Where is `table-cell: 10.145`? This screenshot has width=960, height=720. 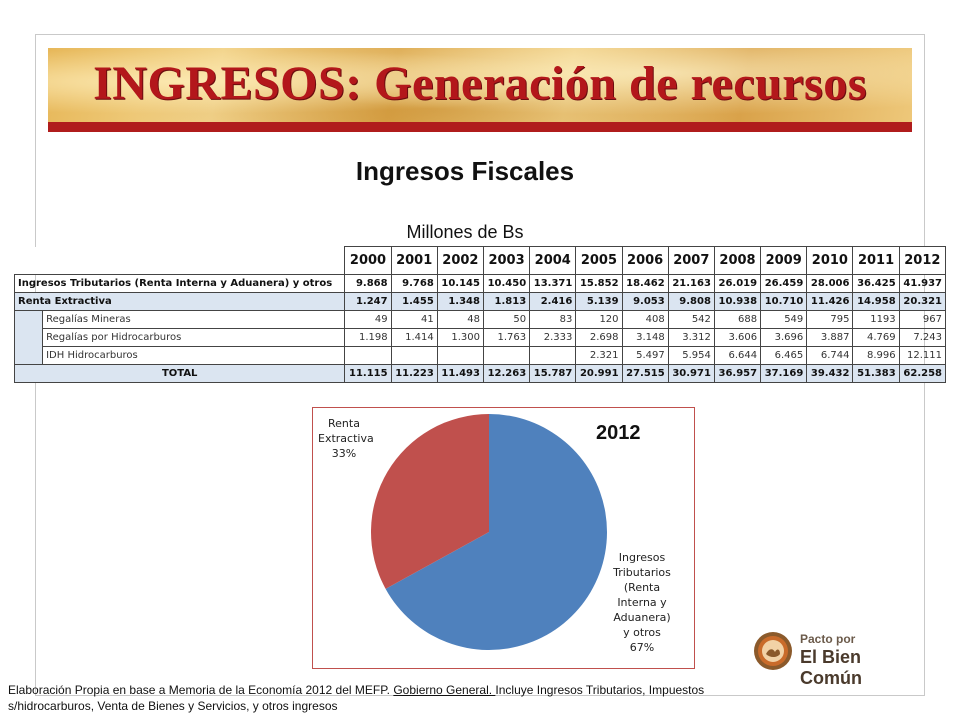
table-cell: 10.145 is located at coordinates (460, 283).